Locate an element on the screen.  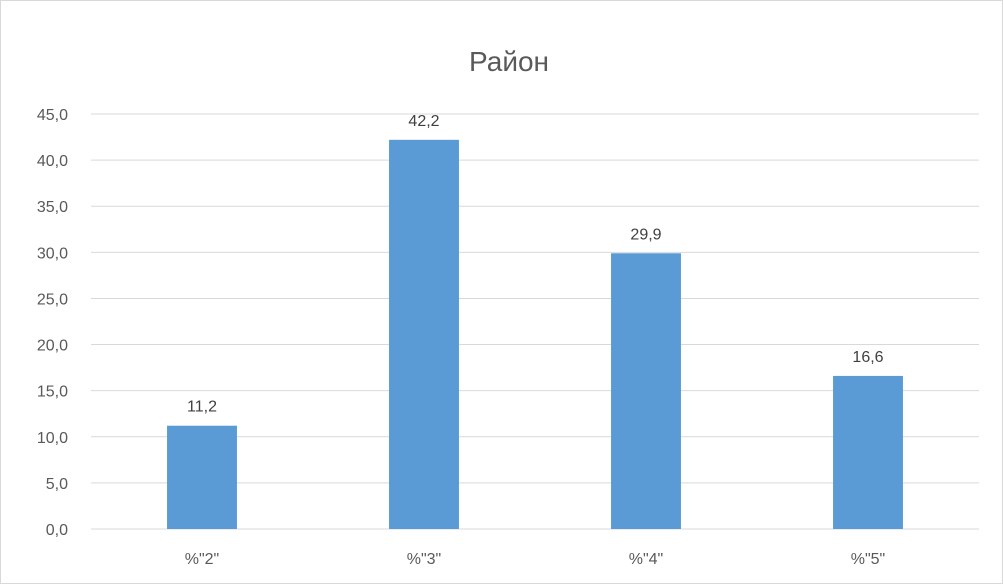
x-axis-category-labels: %"2" %"3" %"4" %"5" is located at coordinates (535, 559).